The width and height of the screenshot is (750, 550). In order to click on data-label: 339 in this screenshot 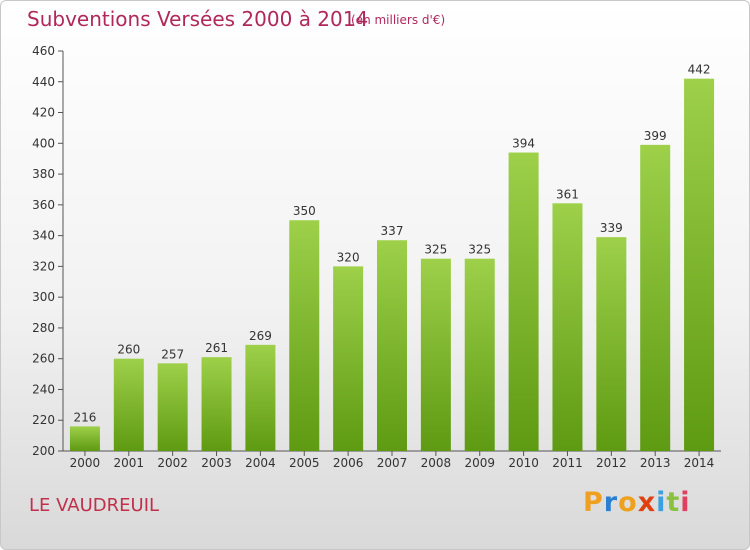, I will do `click(611, 228)`.